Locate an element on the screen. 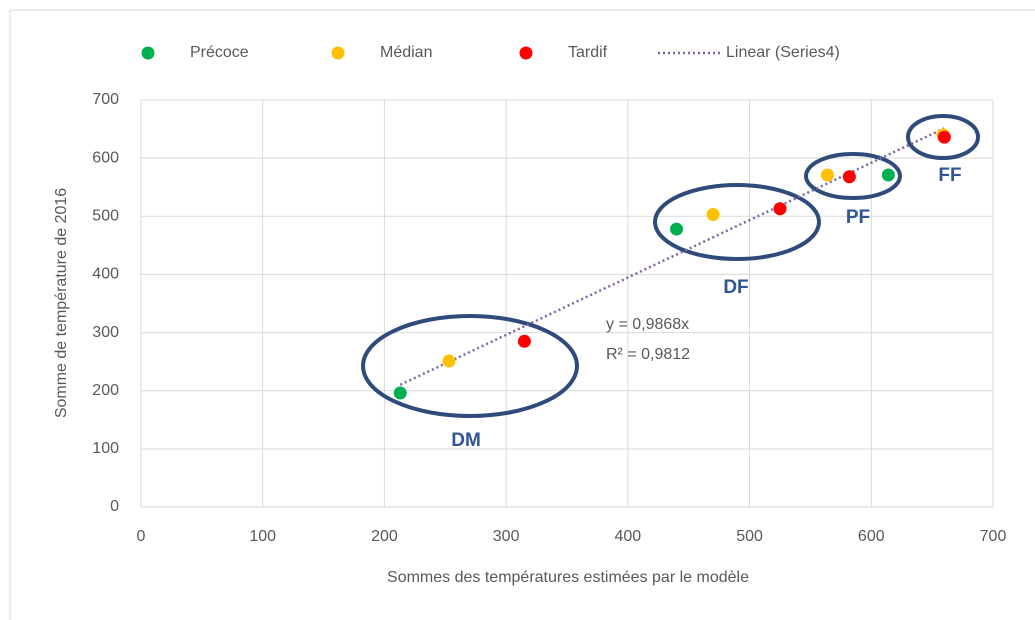 The width and height of the screenshot is (1035, 620). annotation: DF is located at coordinates (735, 287).